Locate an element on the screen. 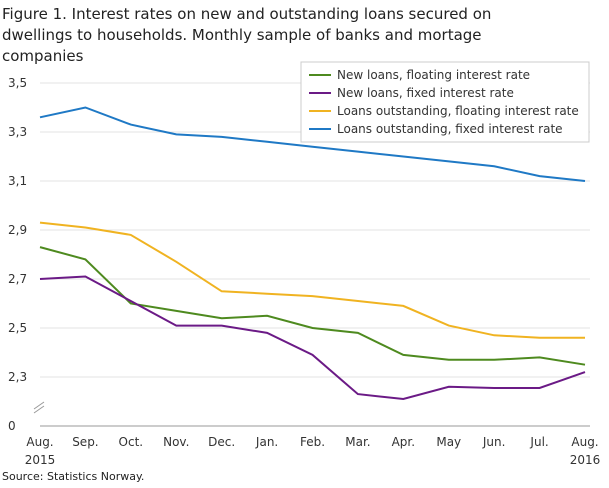 The width and height of the screenshot is (609, 488). x-tick-label: Aug. 2015 is located at coordinates (40, 451).